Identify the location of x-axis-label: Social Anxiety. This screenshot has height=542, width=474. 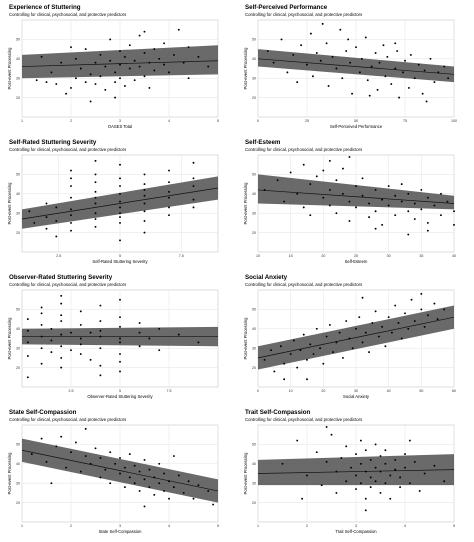
(356, 396).